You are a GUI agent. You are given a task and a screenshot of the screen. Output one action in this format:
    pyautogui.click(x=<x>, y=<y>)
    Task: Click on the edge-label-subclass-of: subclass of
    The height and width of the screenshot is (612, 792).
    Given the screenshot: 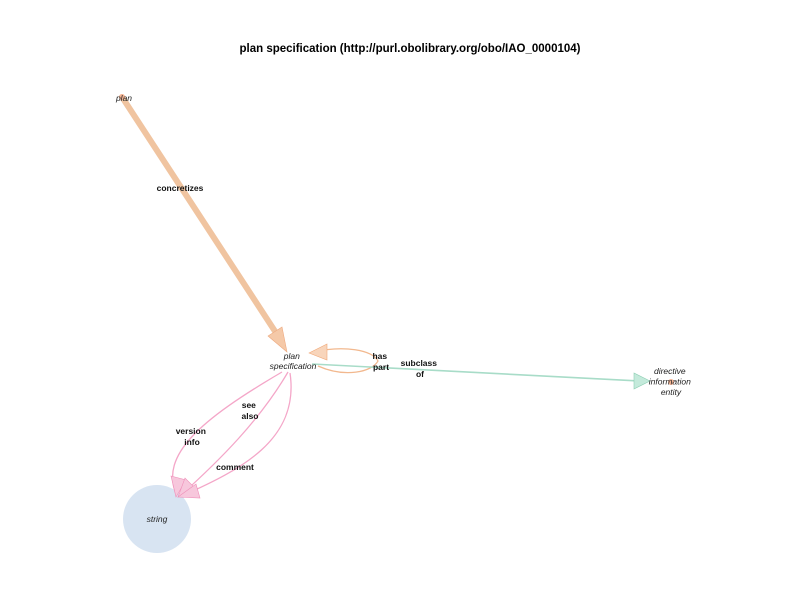 What is the action you would take?
    pyautogui.click(x=420, y=368)
    